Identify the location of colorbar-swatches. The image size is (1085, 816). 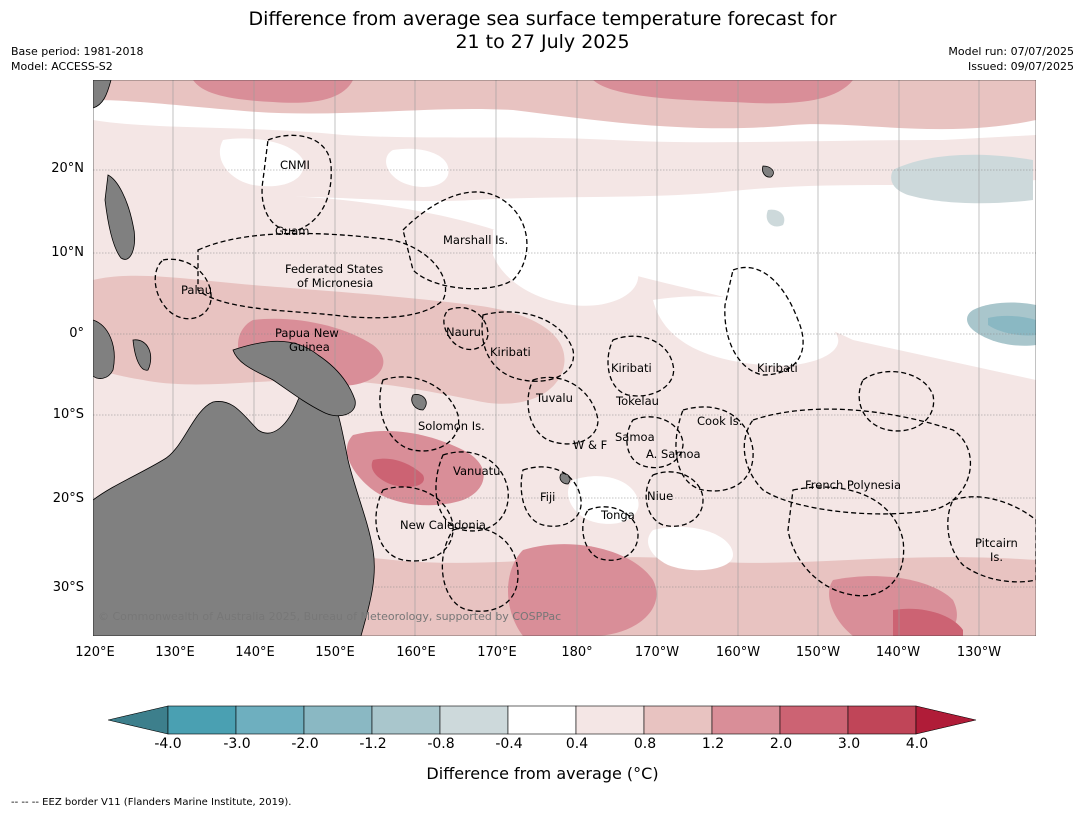
(542, 720).